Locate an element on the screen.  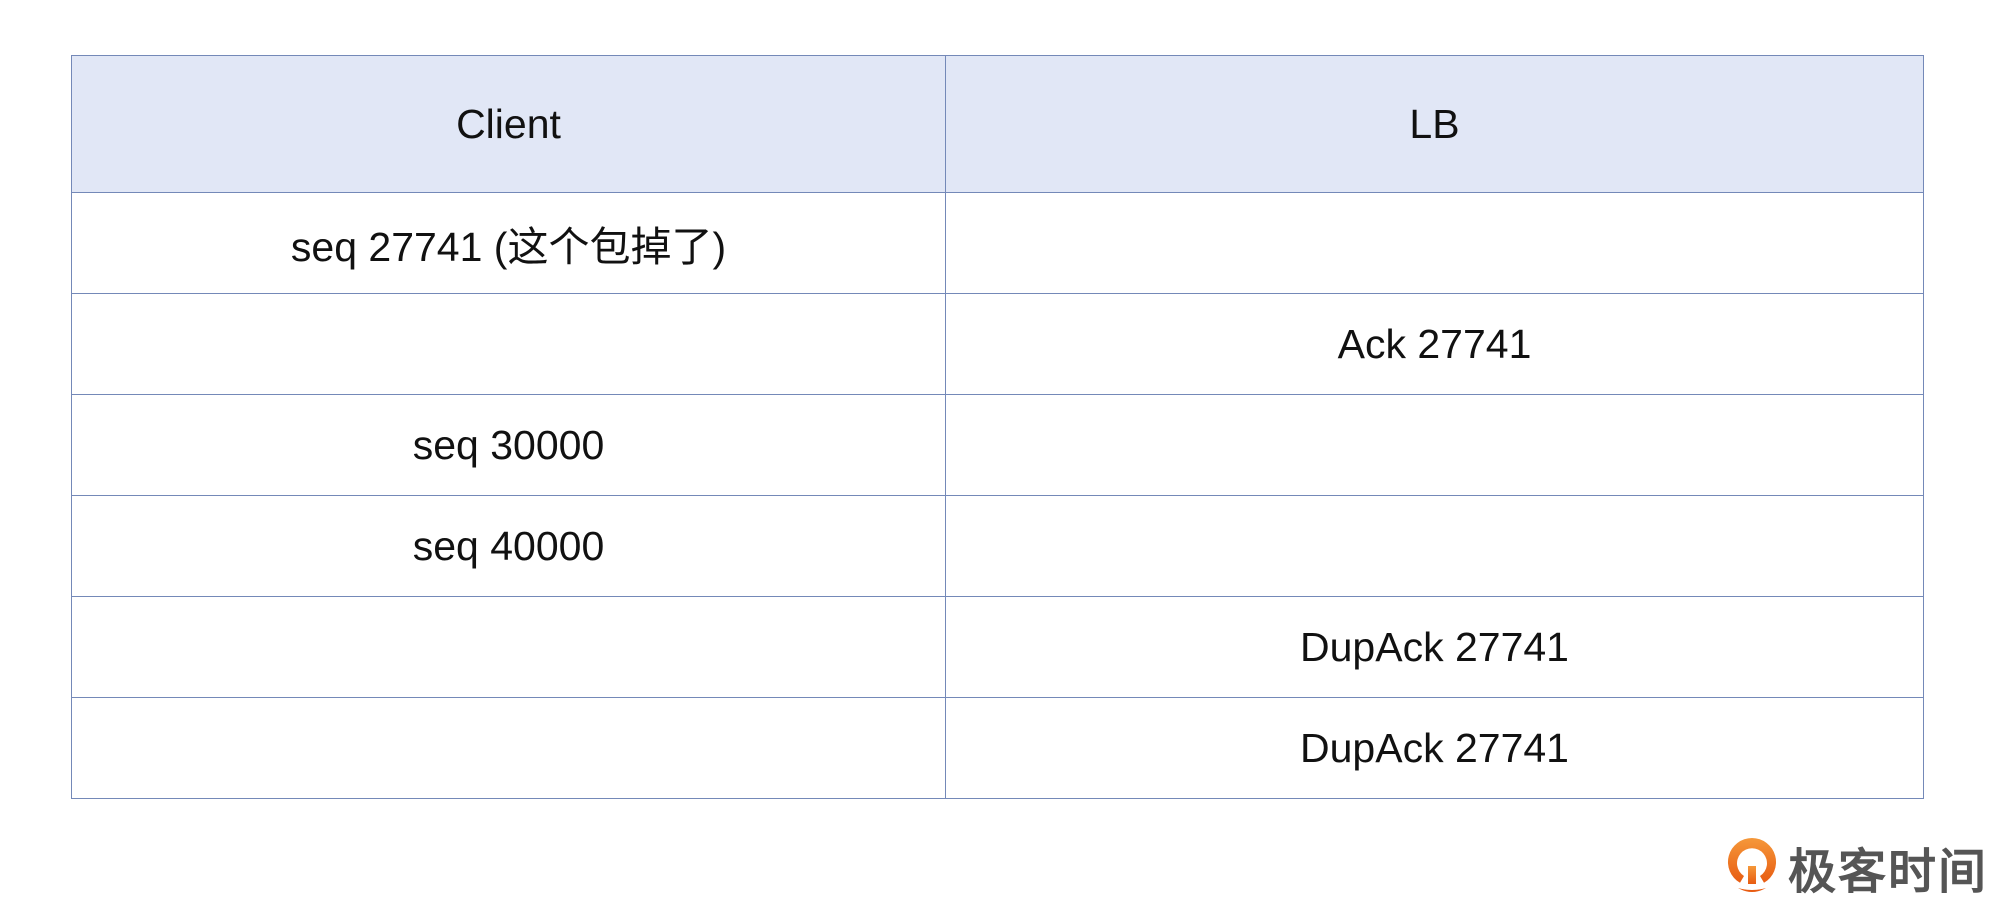
geektime-logo-icon is located at coordinates (1752, 865).